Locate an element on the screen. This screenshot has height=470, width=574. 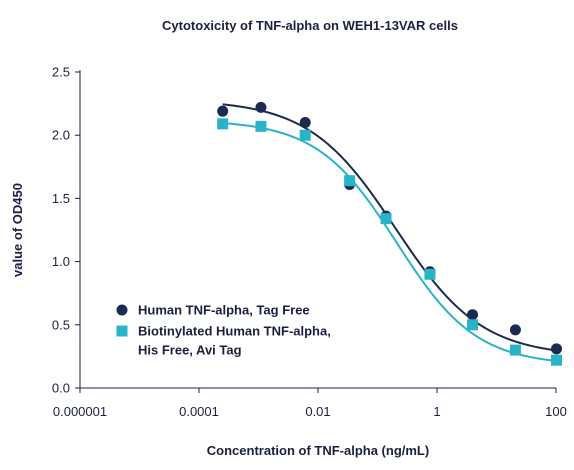
y-tick-label: 2.0 is located at coordinates (61, 135).